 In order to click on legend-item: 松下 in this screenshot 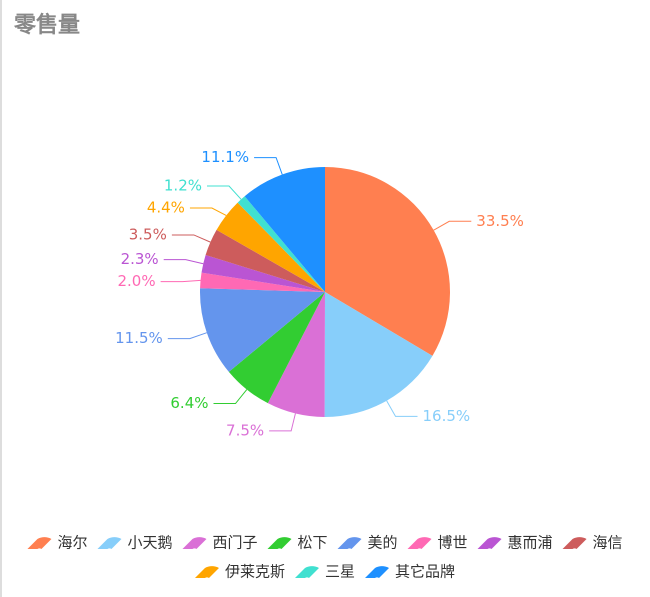, I will do `click(297, 543)`.